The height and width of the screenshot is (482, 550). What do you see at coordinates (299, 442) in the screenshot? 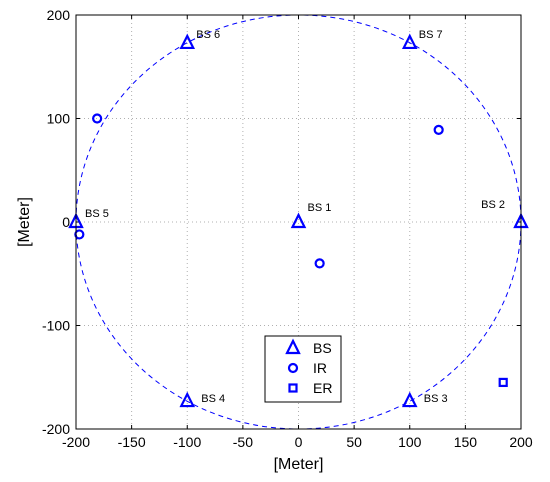
I see `x-tick-label: 0` at bounding box center [299, 442].